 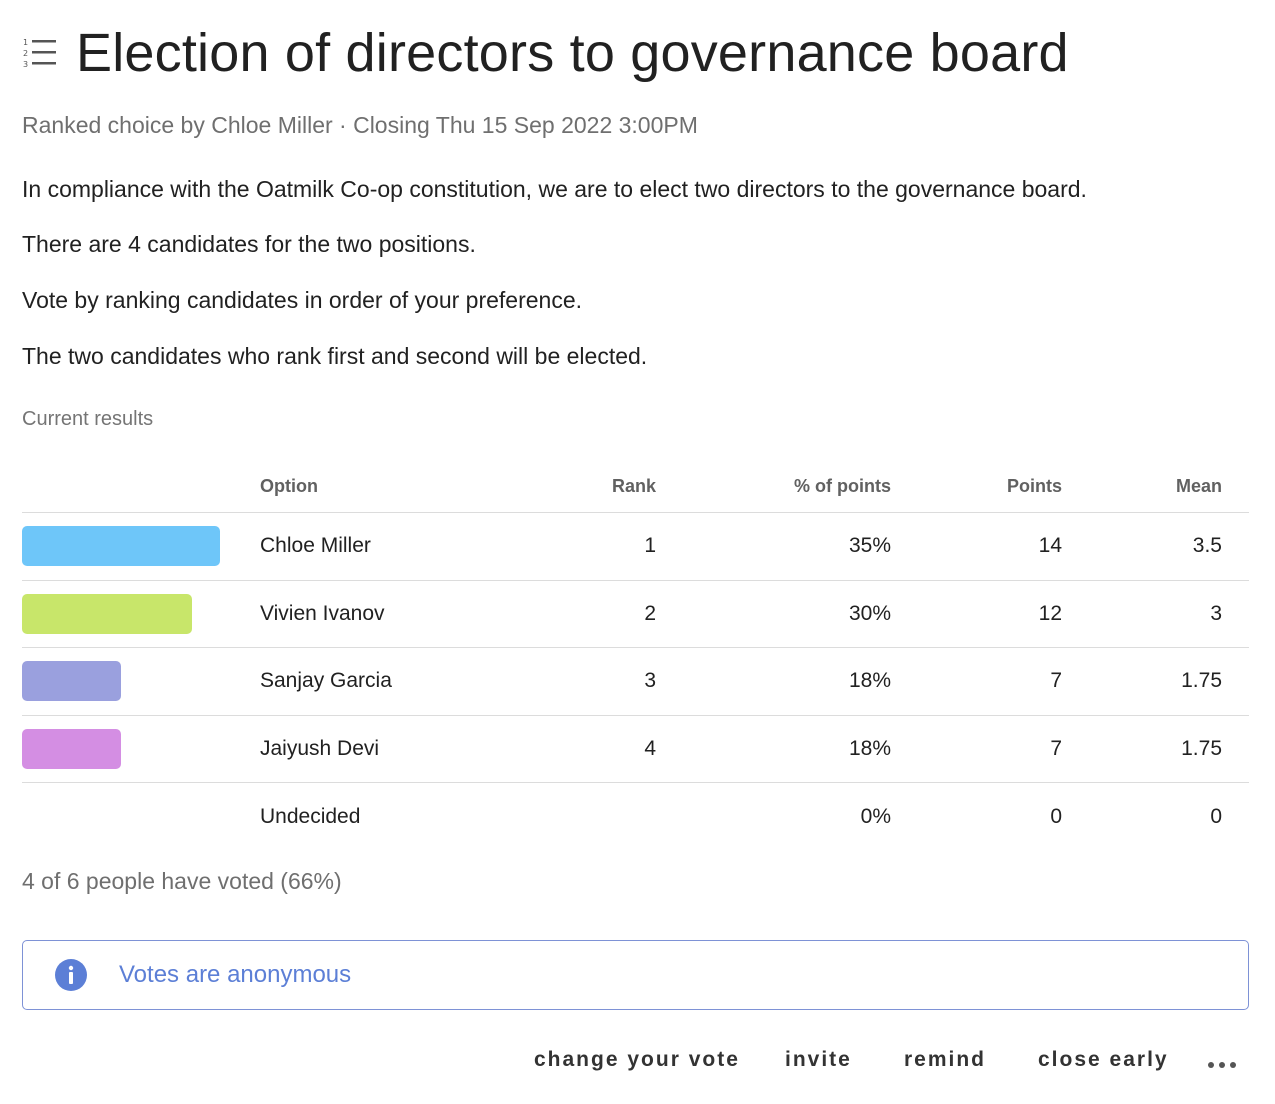 I want to click on participation-text: 4 of 6 people have voted (66%), so click(x=182, y=881).